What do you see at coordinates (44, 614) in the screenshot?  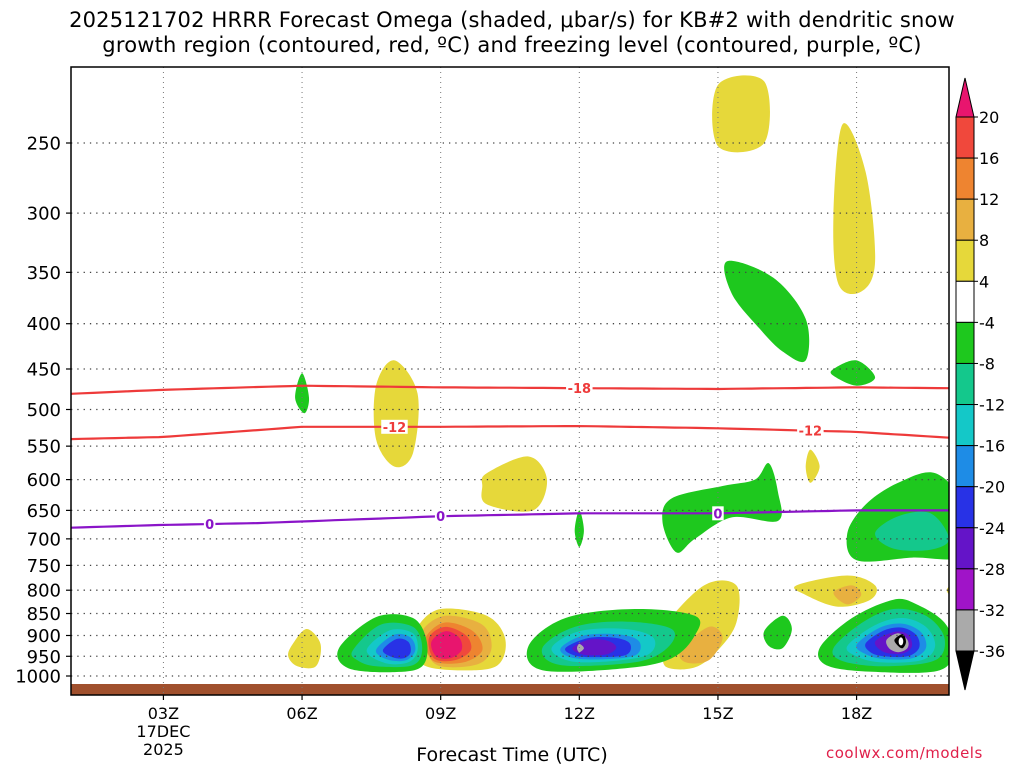 I see `y-tick-label: 850` at bounding box center [44, 614].